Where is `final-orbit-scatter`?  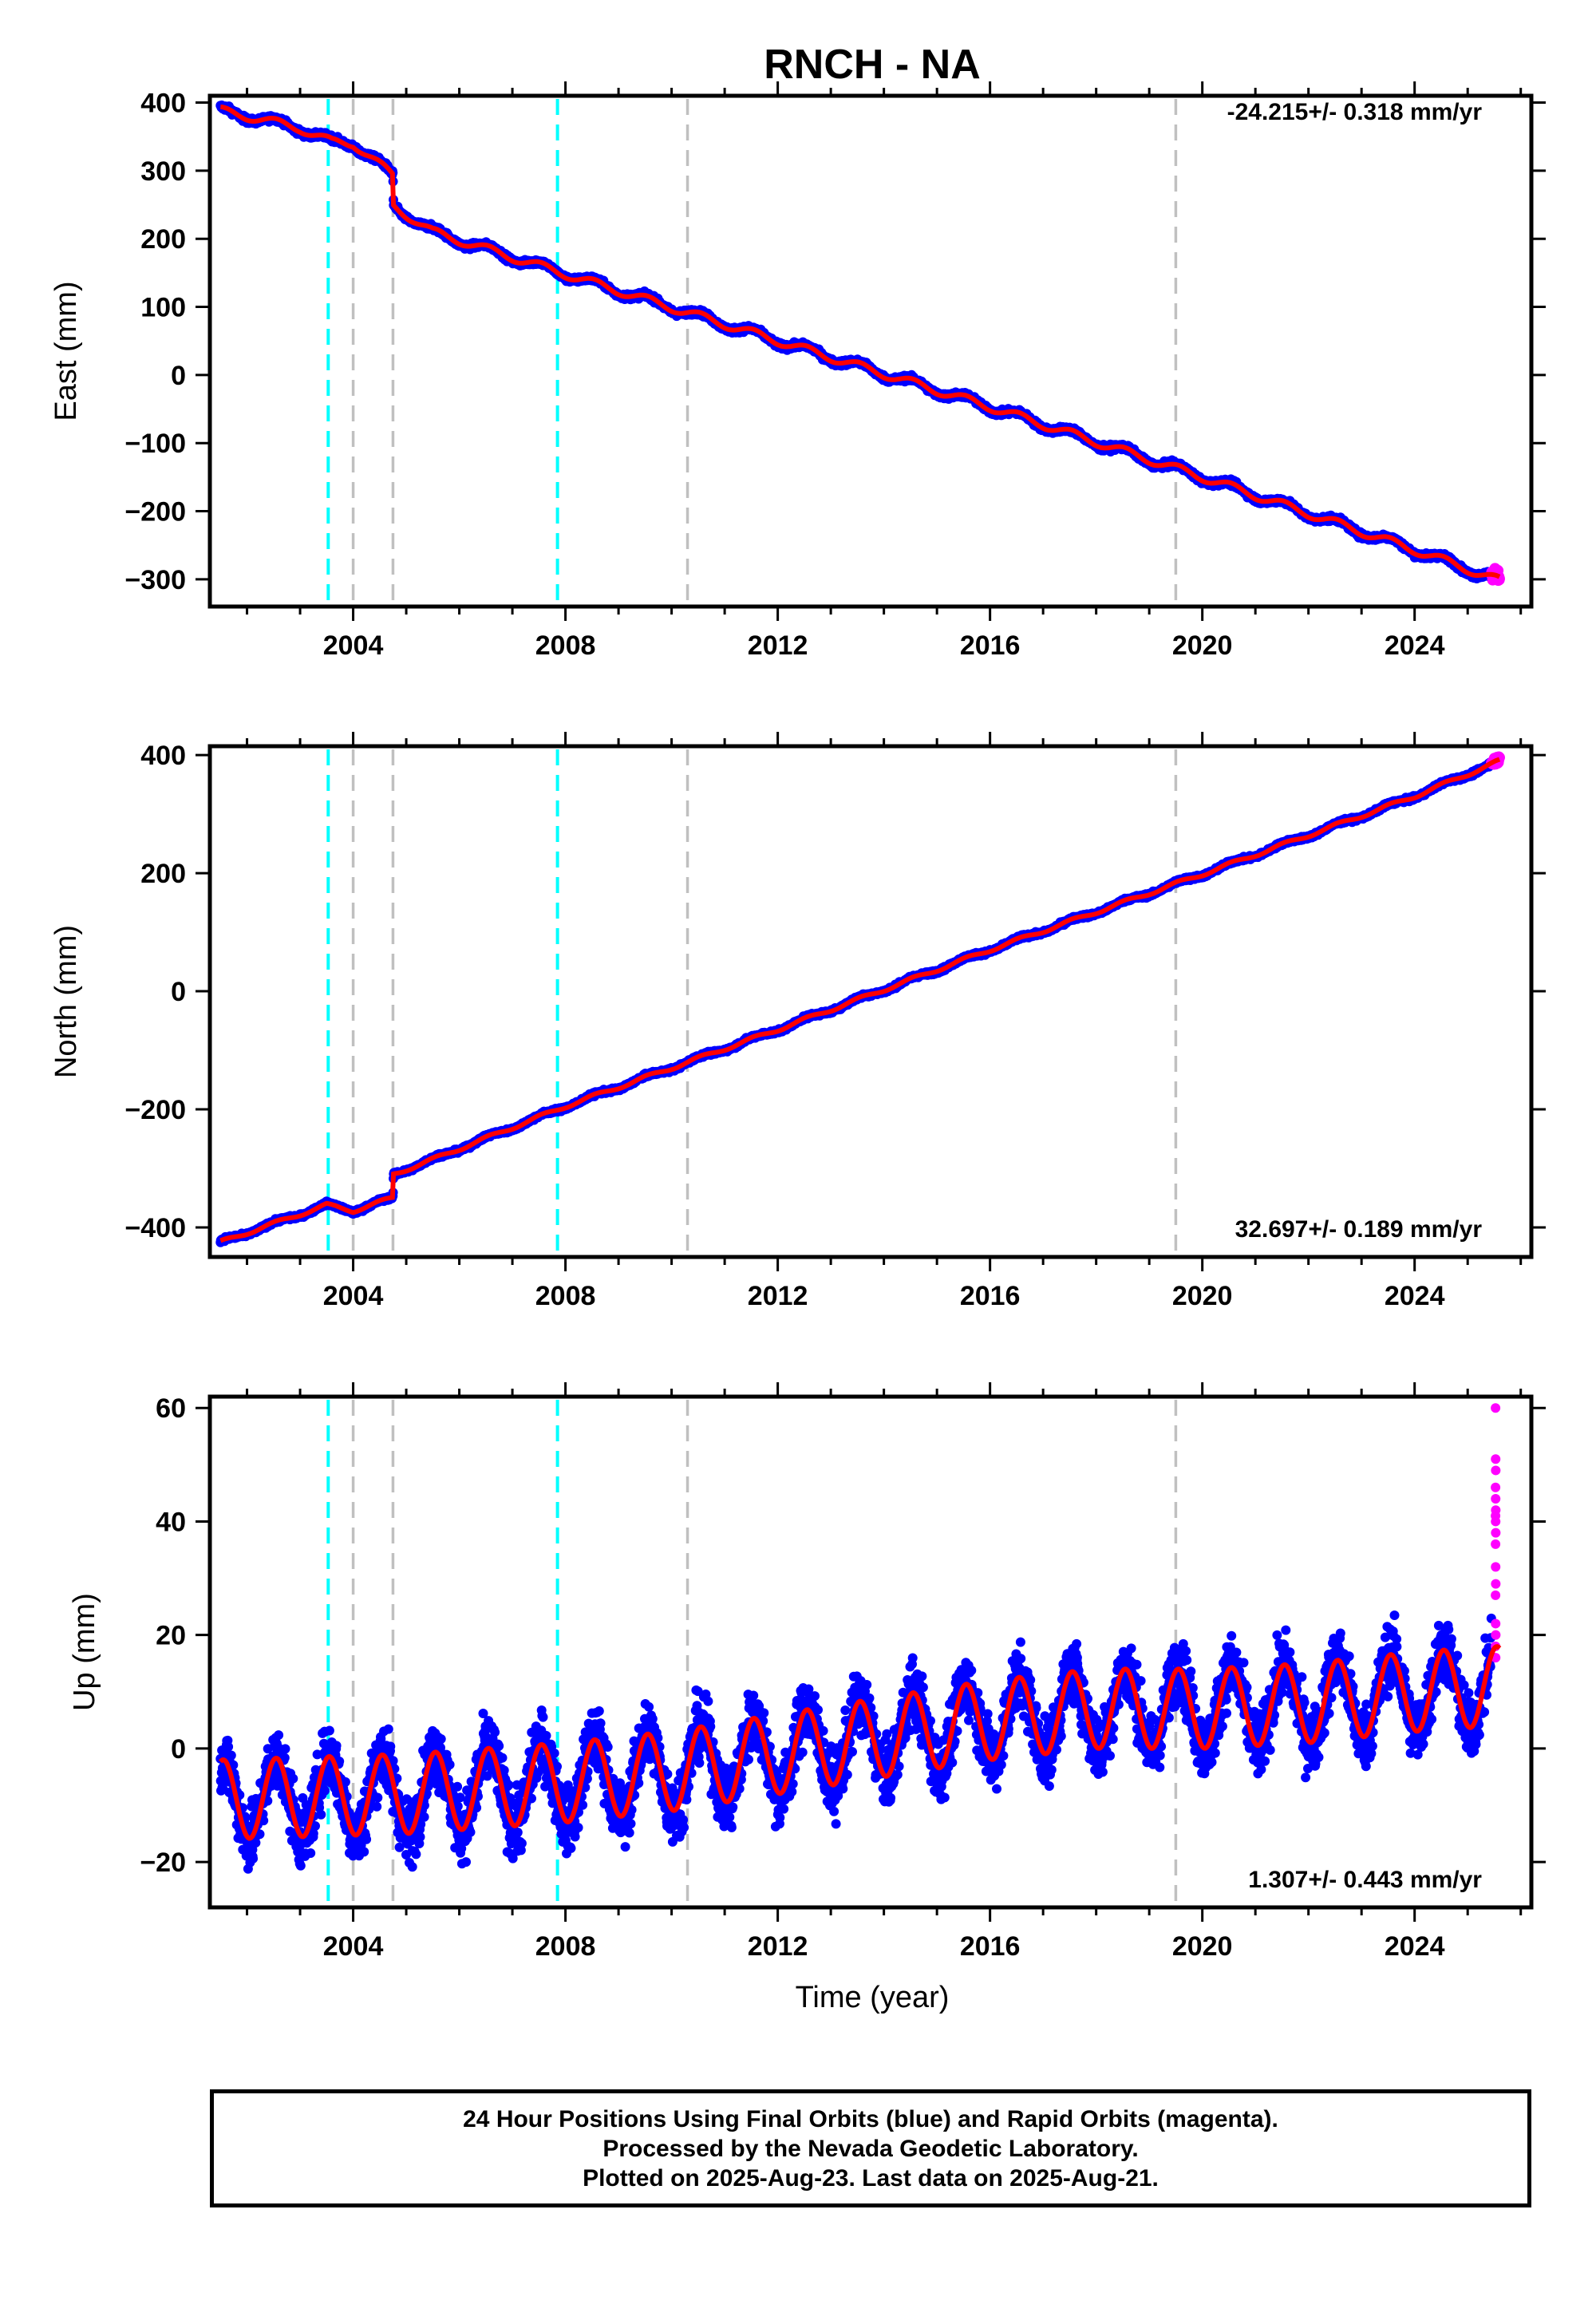
final-orbit-scatter is located at coordinates (855, 1742).